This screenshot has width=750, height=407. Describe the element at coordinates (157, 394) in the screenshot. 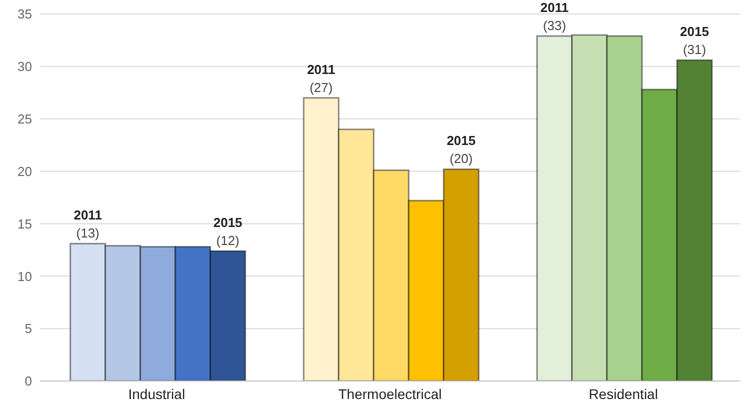

I see `x-tick-label: Industrial` at that location.